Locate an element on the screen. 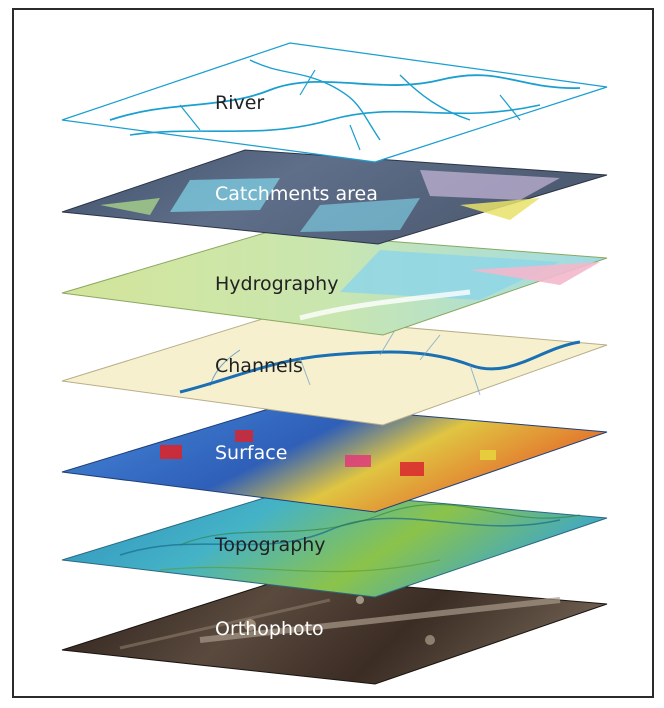 The height and width of the screenshot is (708, 664). surface-layer is located at coordinates (334, 458).